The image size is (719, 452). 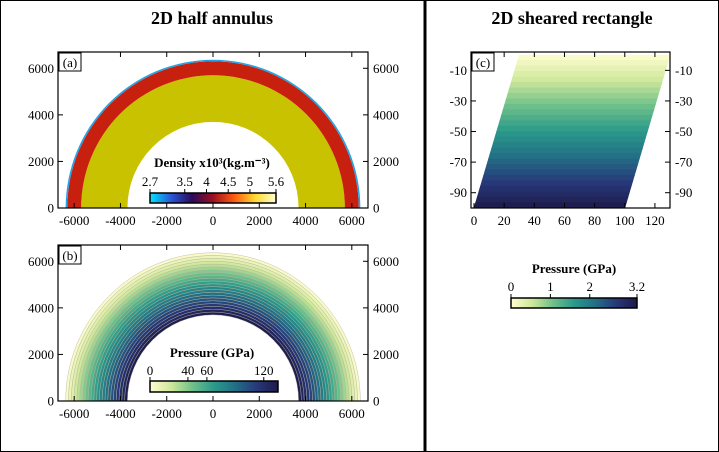 I want to click on colorbar-tick-label: 5, so click(x=250, y=181).